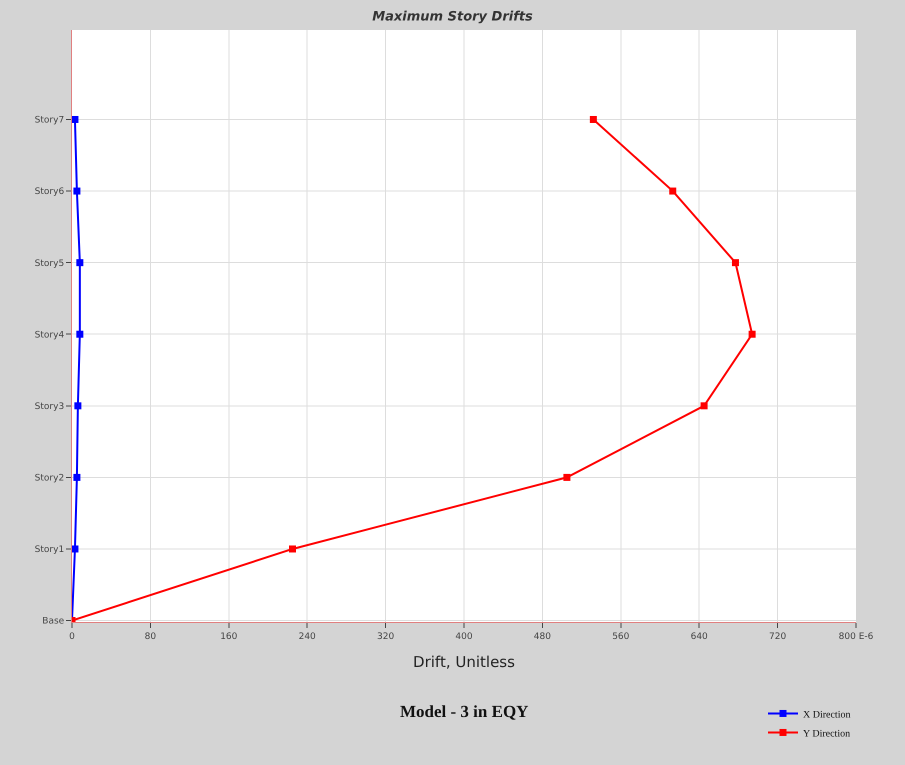 Image resolution: width=905 pixels, height=765 pixels. Describe the element at coordinates (49, 192) in the screenshot. I see `y-tick-label: Story6` at that location.